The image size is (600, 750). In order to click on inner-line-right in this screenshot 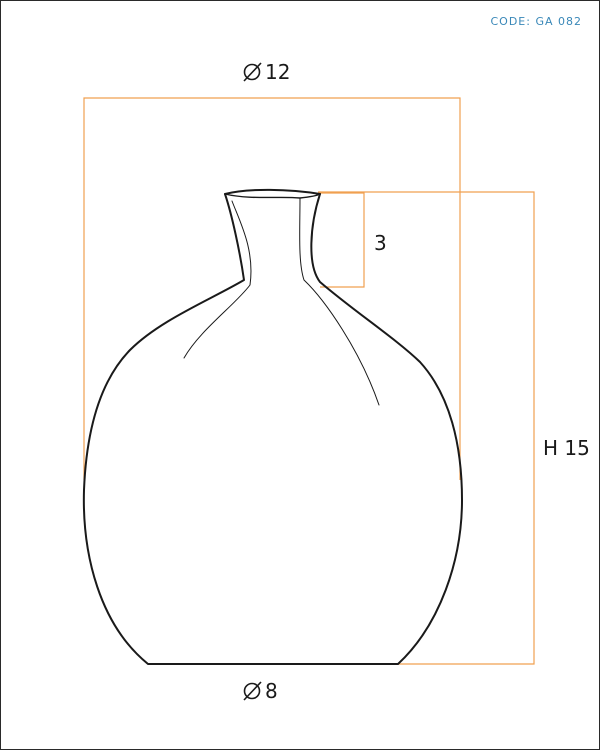, I will do `click(339, 301)`.